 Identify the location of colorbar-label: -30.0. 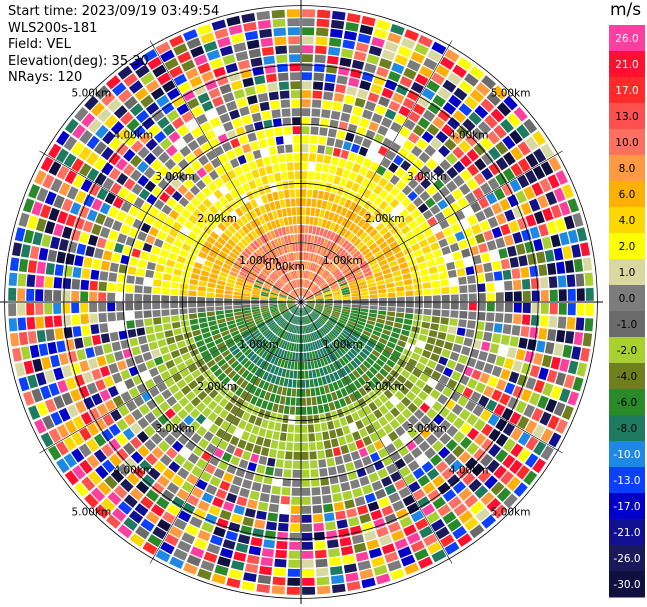
(626, 585).